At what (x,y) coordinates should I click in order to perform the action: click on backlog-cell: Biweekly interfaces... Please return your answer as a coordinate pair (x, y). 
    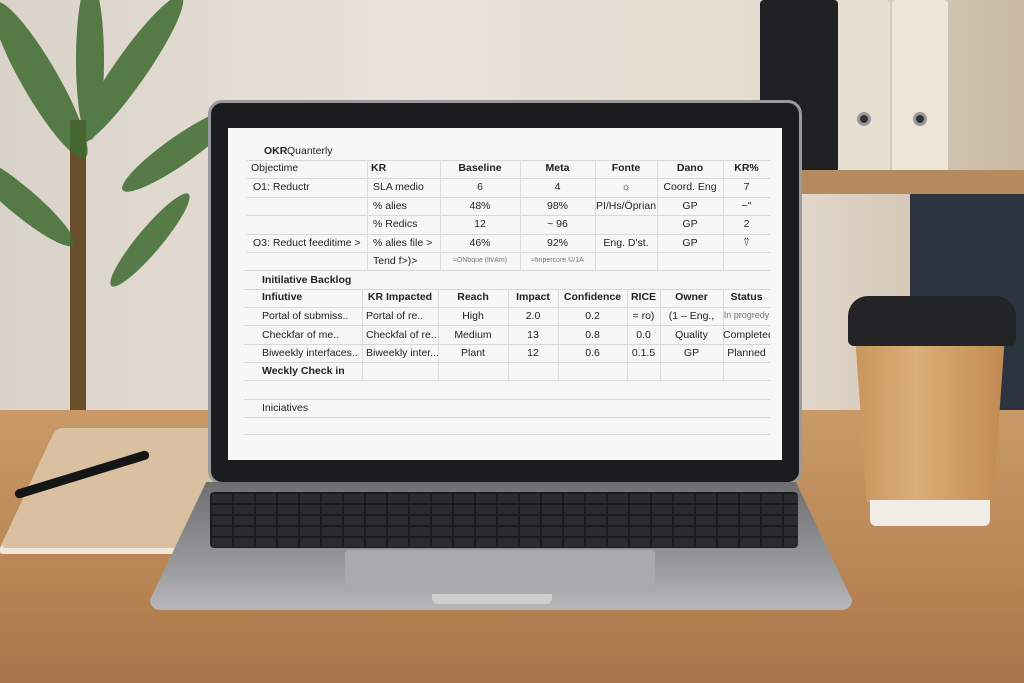
    Looking at the image, I should click on (310, 353).